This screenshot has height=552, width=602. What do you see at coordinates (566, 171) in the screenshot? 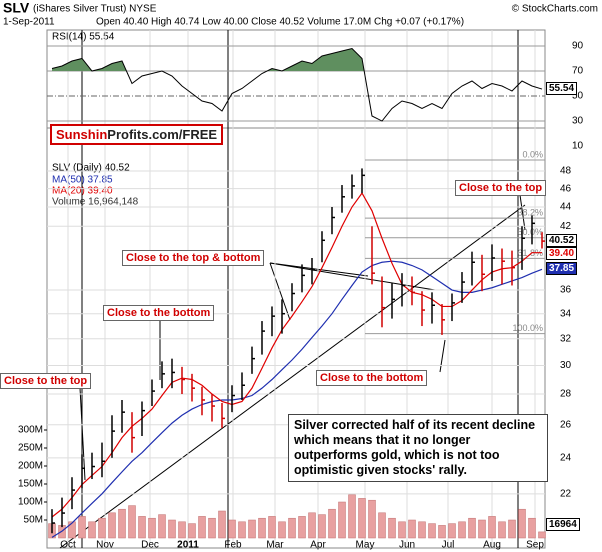
I see `y-tick-label: 48` at bounding box center [566, 171].